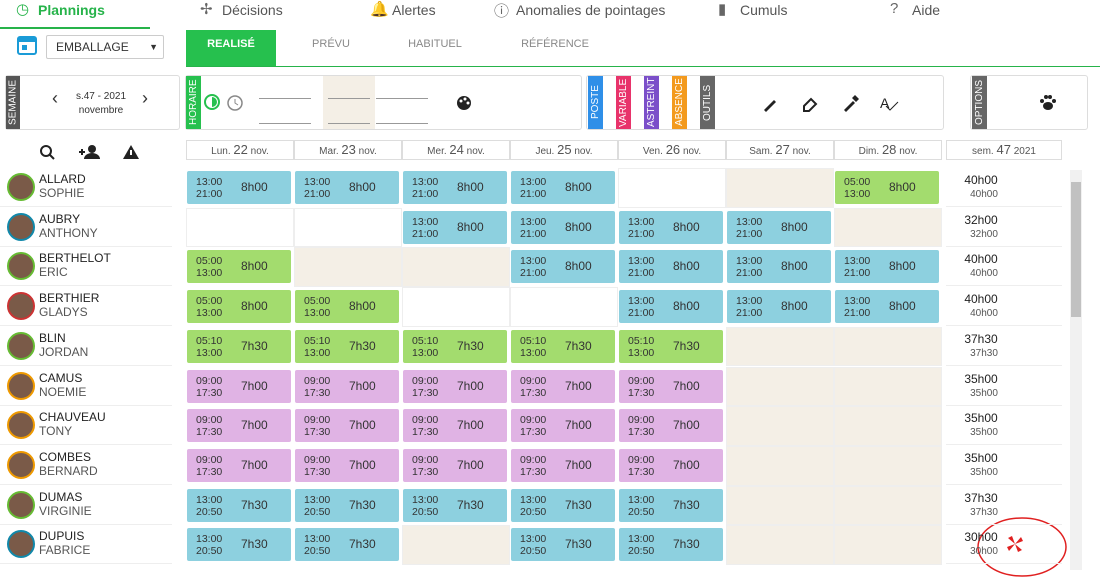 This screenshot has width=1100, height=579. What do you see at coordinates (93, 154) in the screenshot?
I see `list-tools` at bounding box center [93, 154].